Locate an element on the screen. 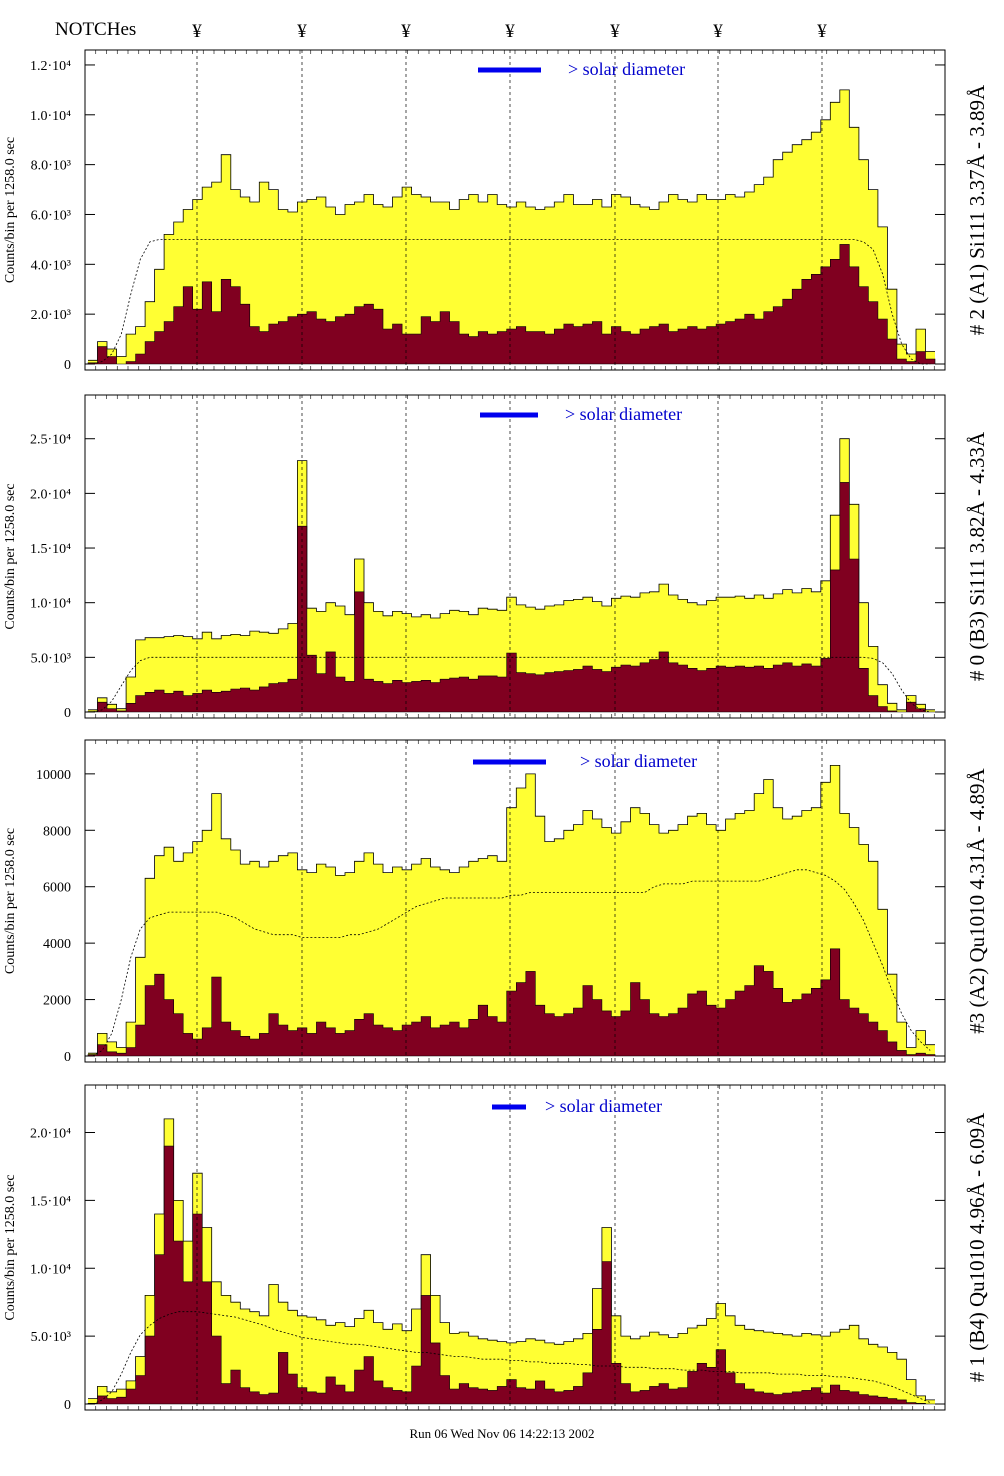 Image resolution: width=1004 pixels, height=1476 pixels. panel-side-title: #3 (A2) Qu1010 4.31Å - 4.89Å is located at coordinates (977, 900).